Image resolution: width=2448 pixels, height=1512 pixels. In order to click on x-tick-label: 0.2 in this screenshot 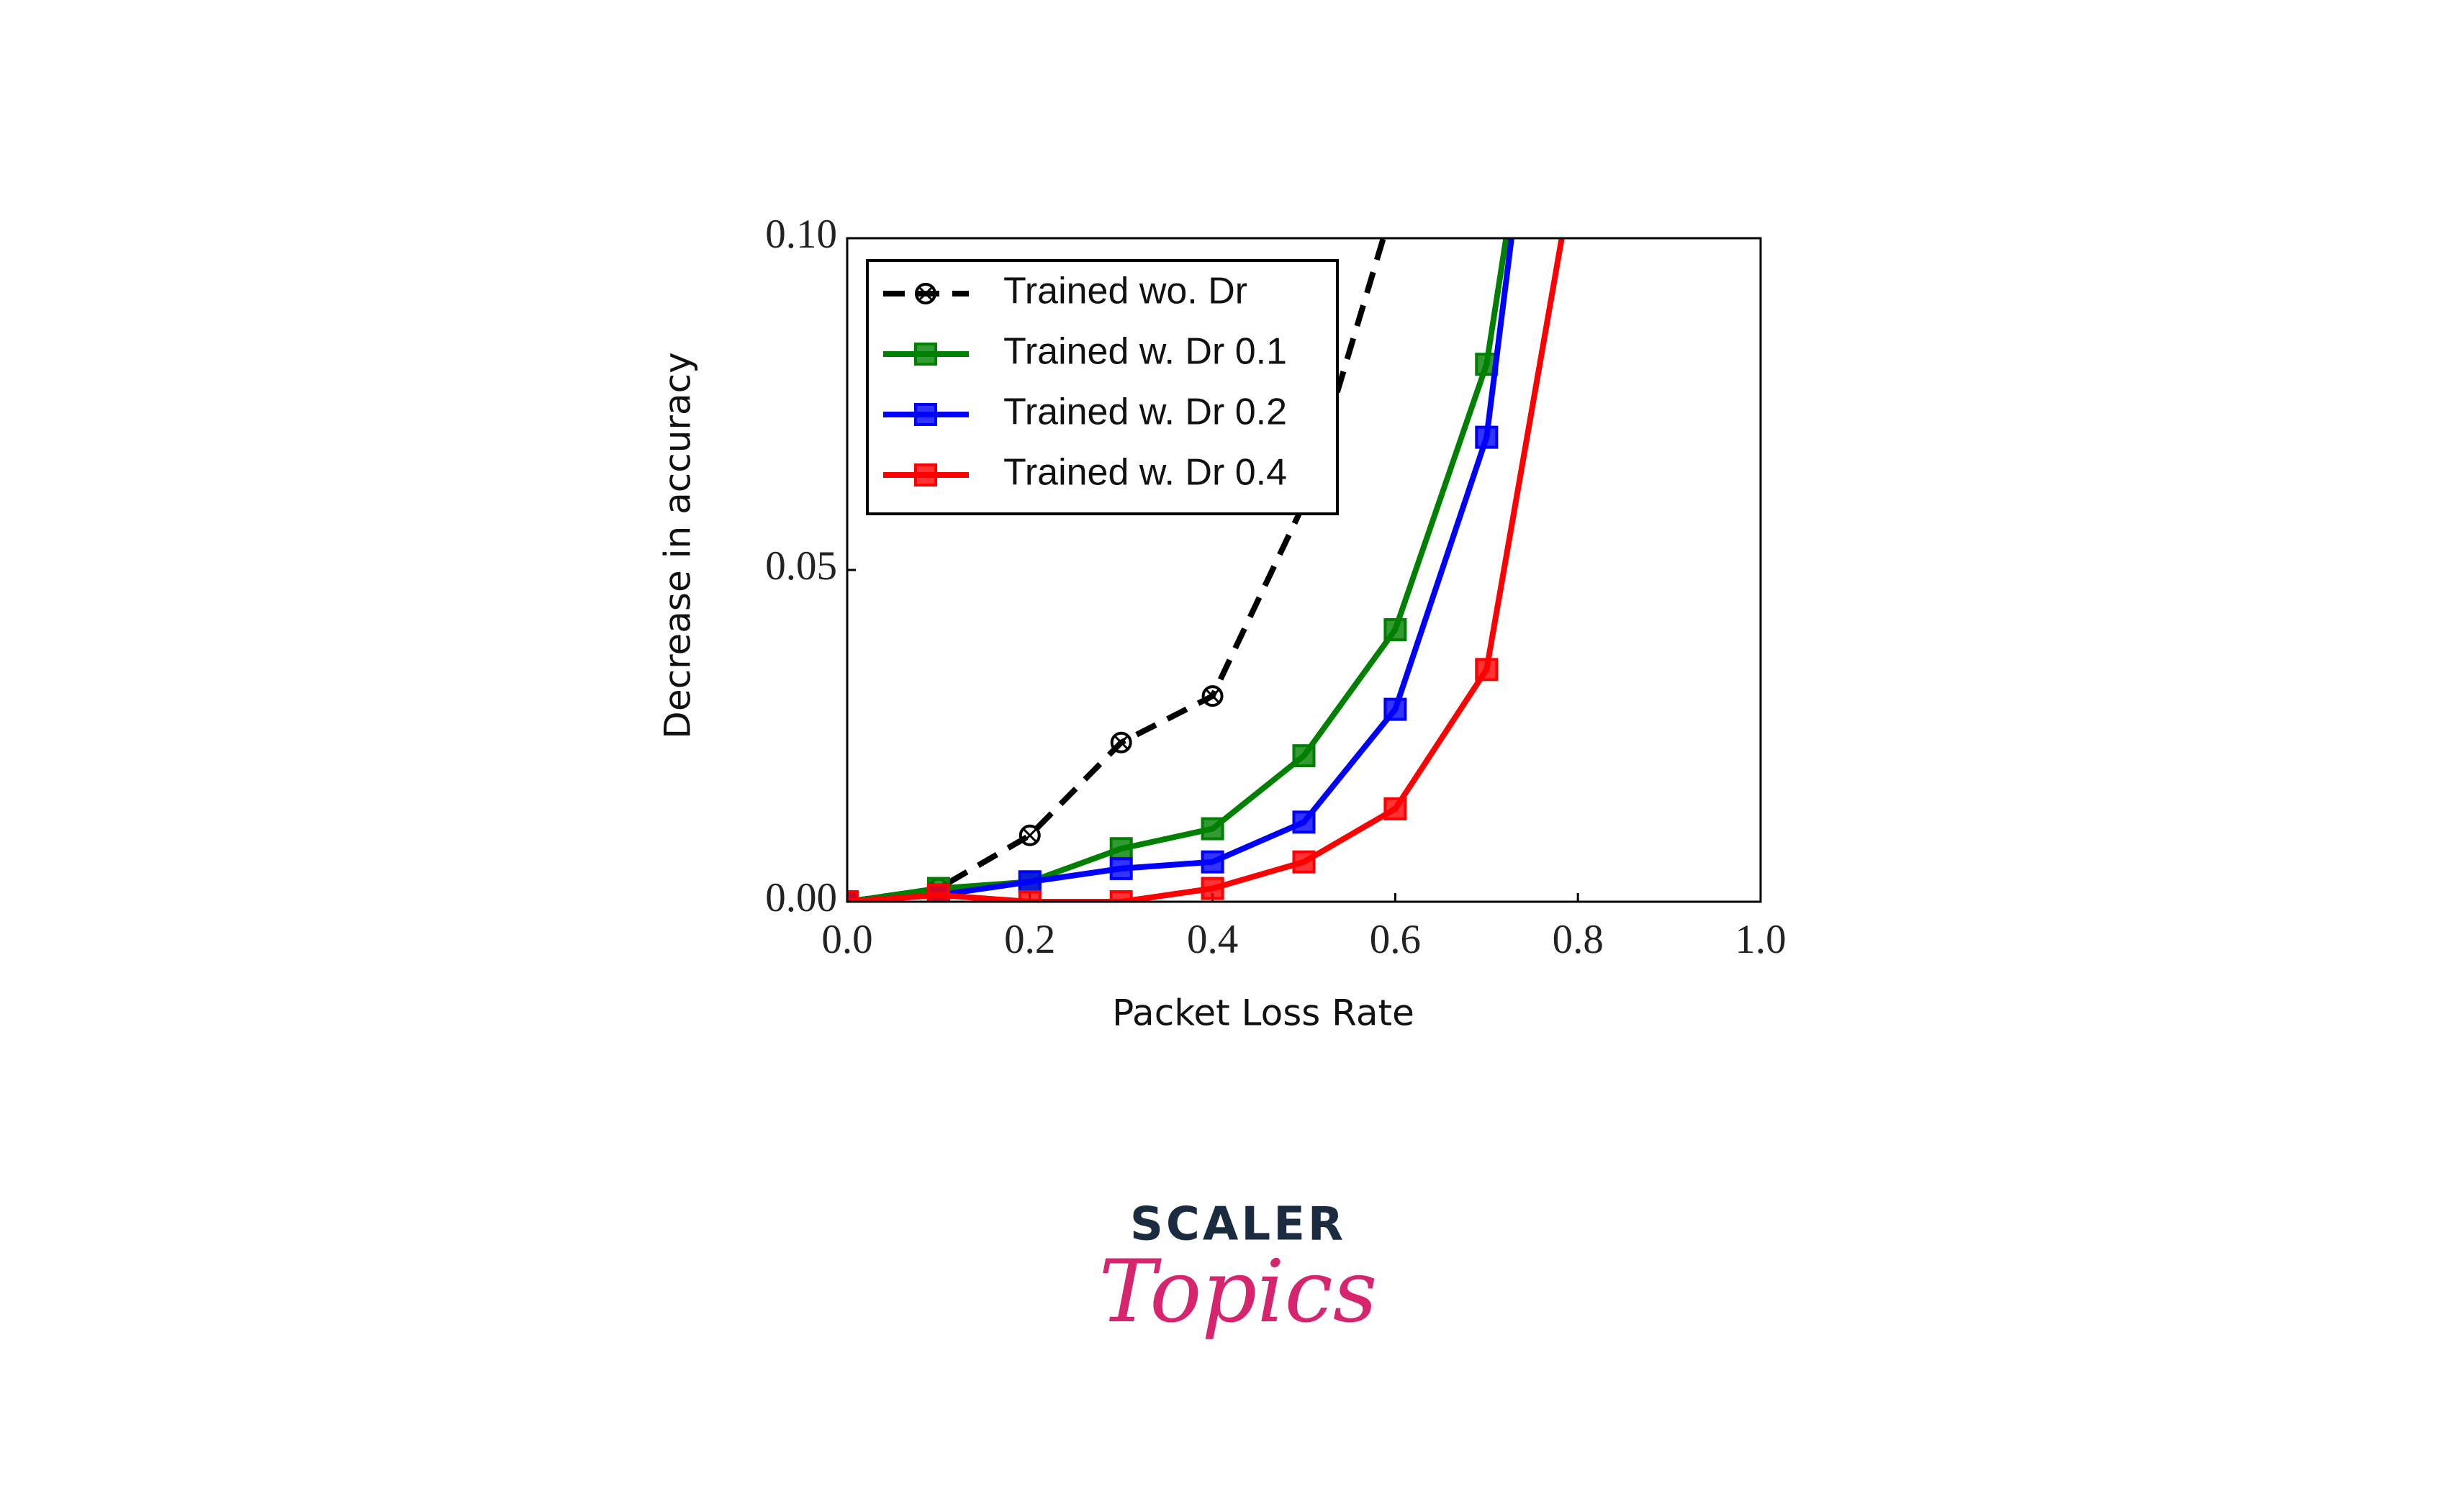, I will do `click(1029, 940)`.